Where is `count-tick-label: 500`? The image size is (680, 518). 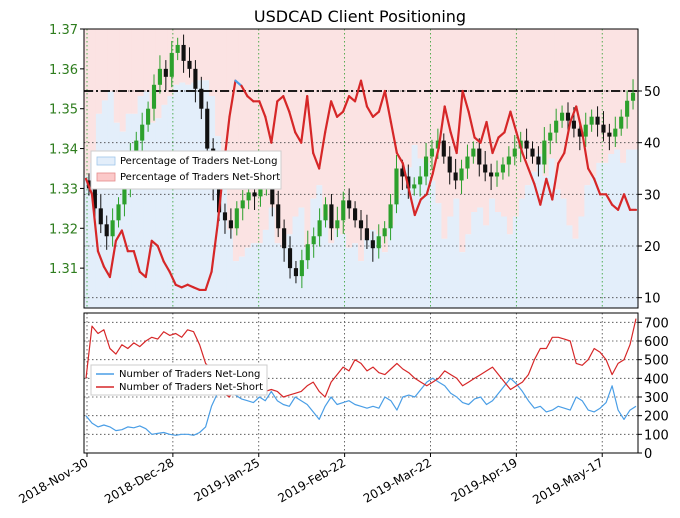
count-tick-label: 500 is located at coordinates (656, 361).